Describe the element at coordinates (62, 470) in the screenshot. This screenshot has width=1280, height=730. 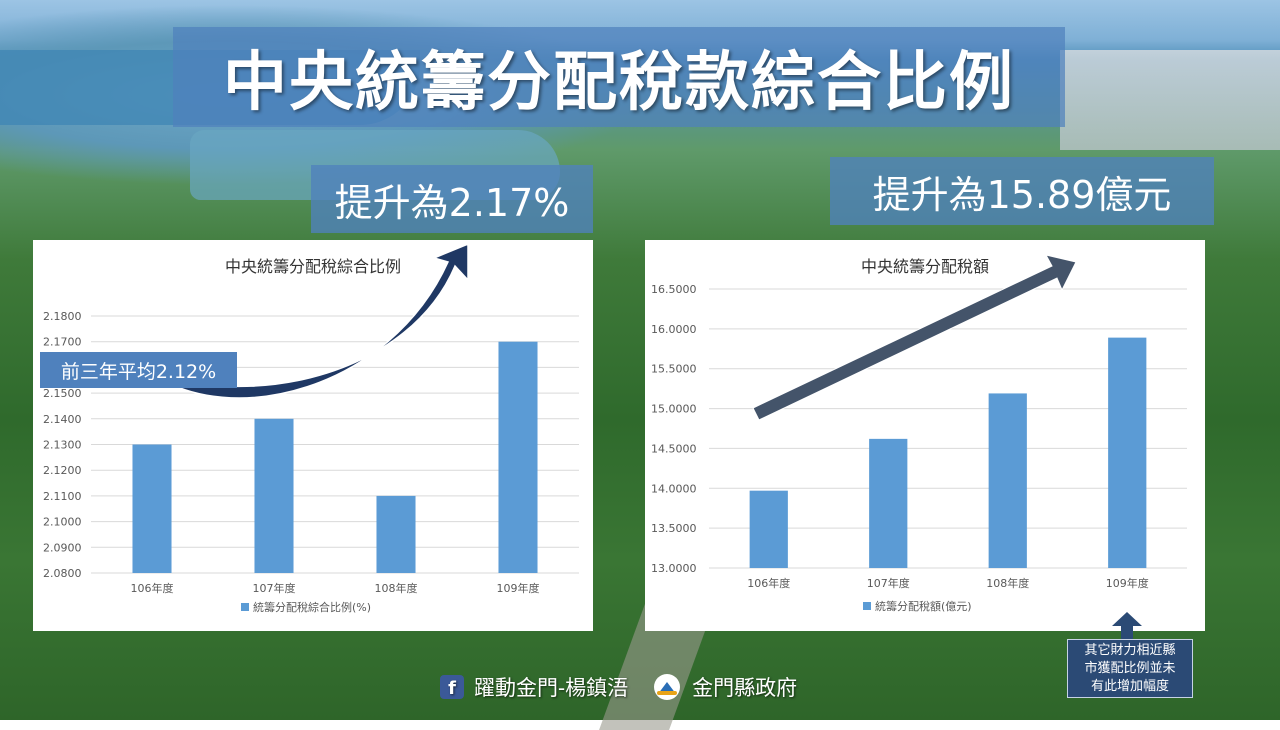
I see `y-tick-label: 2.1200` at that location.